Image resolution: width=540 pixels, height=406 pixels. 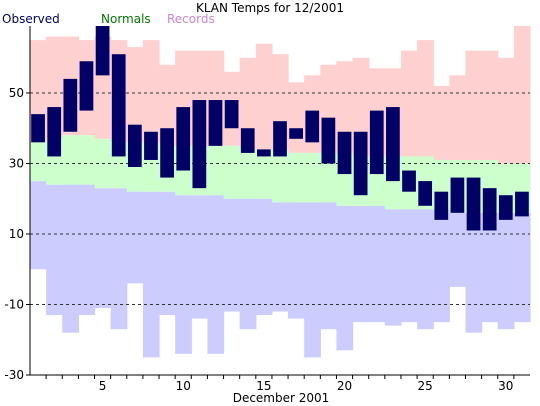 What do you see at coordinates (183, 386) in the screenshot?
I see `x-tick-label: 10` at bounding box center [183, 386].